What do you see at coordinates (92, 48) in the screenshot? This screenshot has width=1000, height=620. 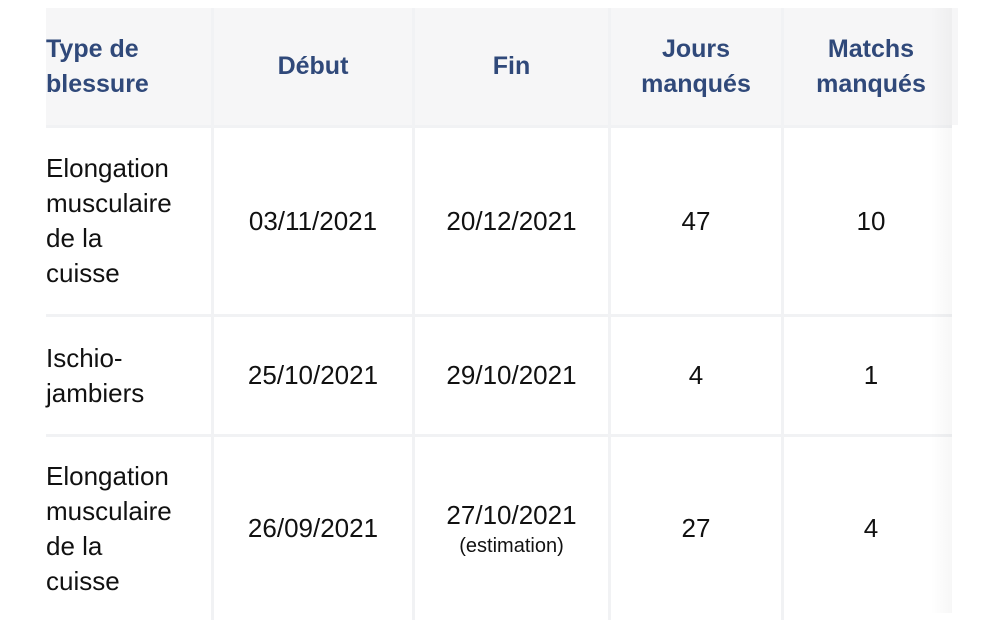 I see `header-line: Type de` at bounding box center [92, 48].